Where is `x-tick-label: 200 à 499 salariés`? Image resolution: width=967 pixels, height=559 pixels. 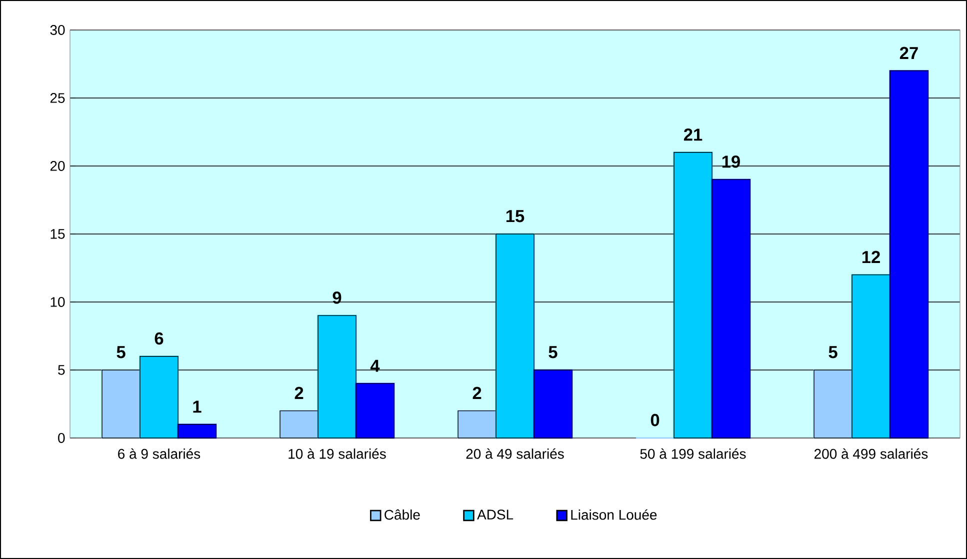
x-tick-label: 200 à 499 salariés is located at coordinates (871, 453).